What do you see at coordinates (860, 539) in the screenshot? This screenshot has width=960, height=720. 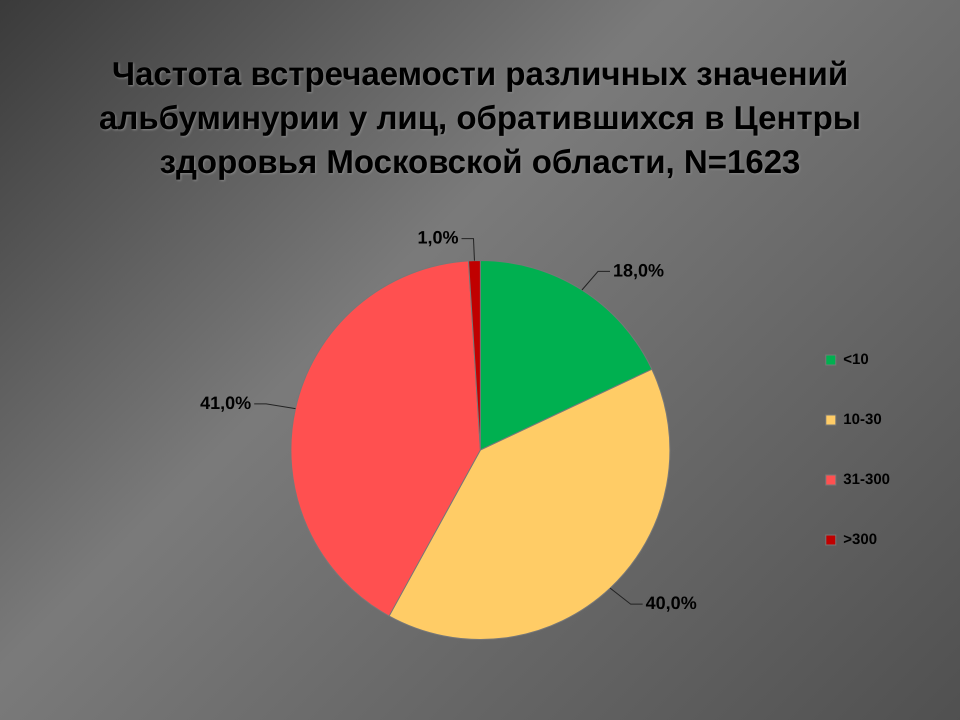 I see `legend-label: >300` at bounding box center [860, 539].